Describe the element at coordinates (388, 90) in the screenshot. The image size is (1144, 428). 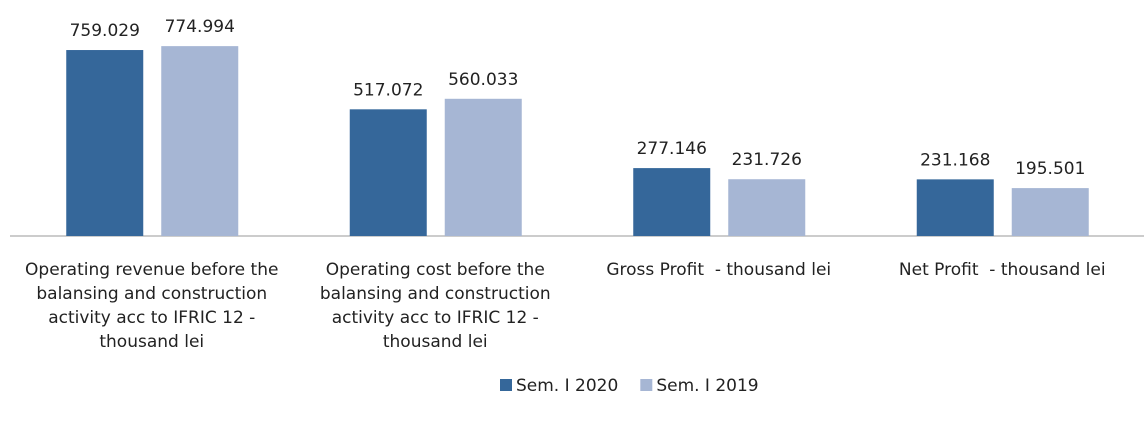
I see `data-label: 517.072` at that location.